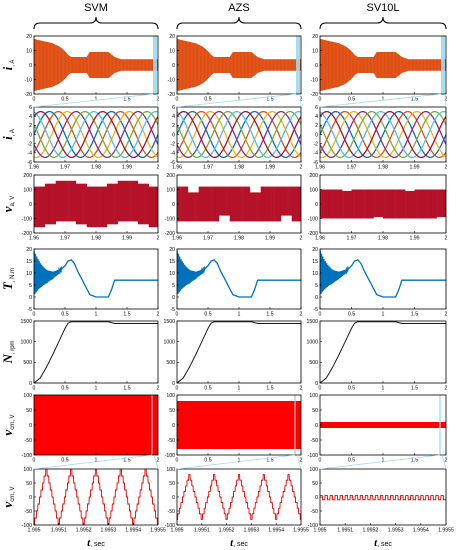  Describe the element at coordinates (177, 168) in the screenshot. I see `x-tick-label: 1.96` at that location.